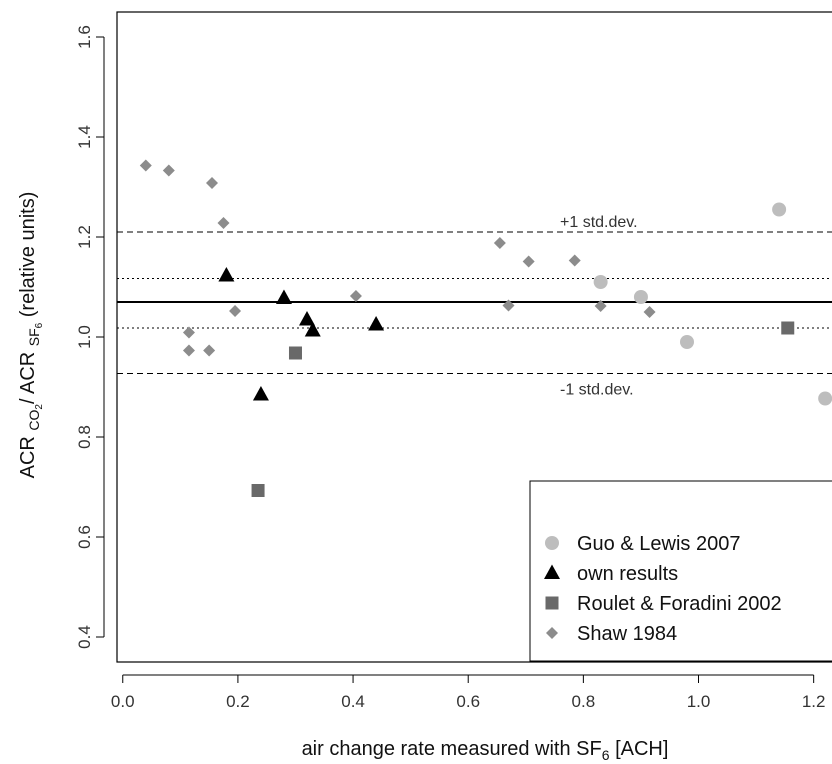  Describe the element at coordinates (84, 237) in the screenshot. I see `y-tick-label: 1.2` at that location.